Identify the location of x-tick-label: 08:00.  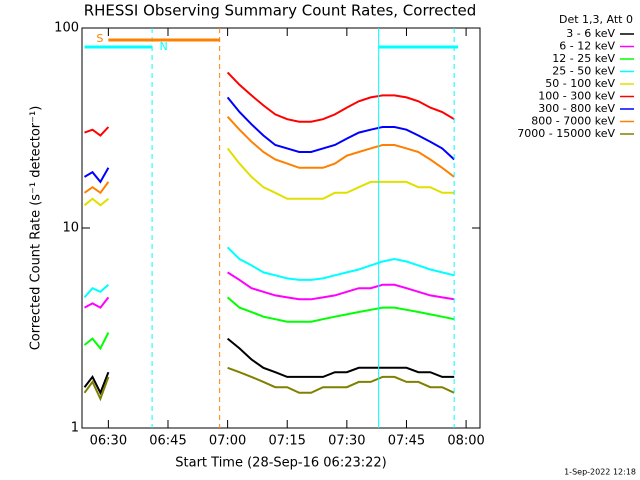
(465, 441).